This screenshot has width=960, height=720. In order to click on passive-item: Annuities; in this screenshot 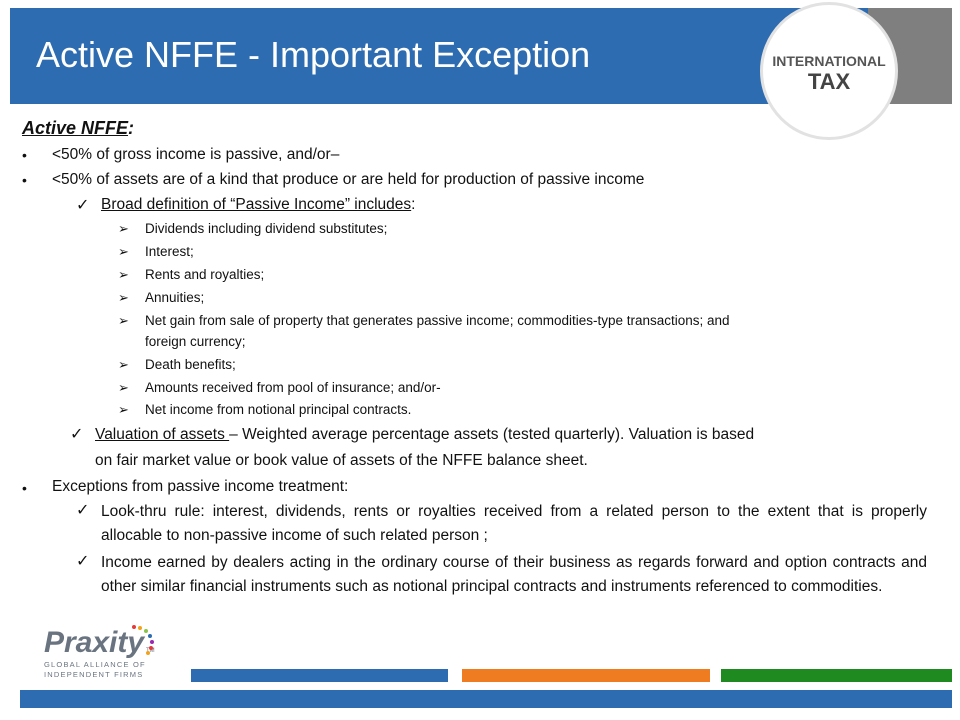, I will do `click(175, 297)`.